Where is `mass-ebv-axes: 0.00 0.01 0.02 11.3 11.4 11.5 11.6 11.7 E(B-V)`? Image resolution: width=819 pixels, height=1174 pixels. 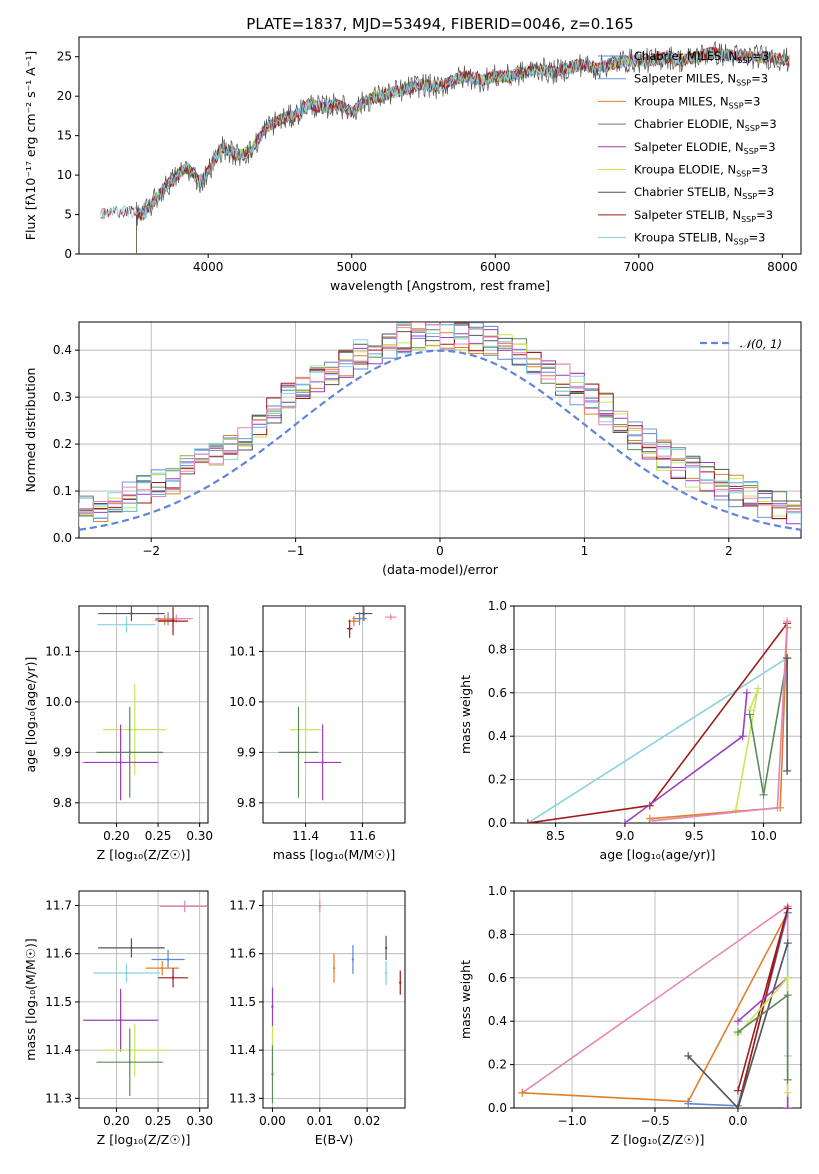 mass-ebv-axes: 0.00 0.01 0.02 11.3 11.4 11.5 11.6 11.7 E(B-V) is located at coordinates (317, 1018).